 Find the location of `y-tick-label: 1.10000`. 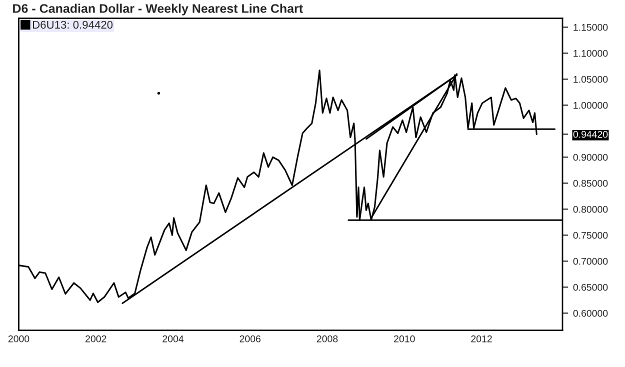

y-tick-label: 1.10000 is located at coordinates (591, 53).